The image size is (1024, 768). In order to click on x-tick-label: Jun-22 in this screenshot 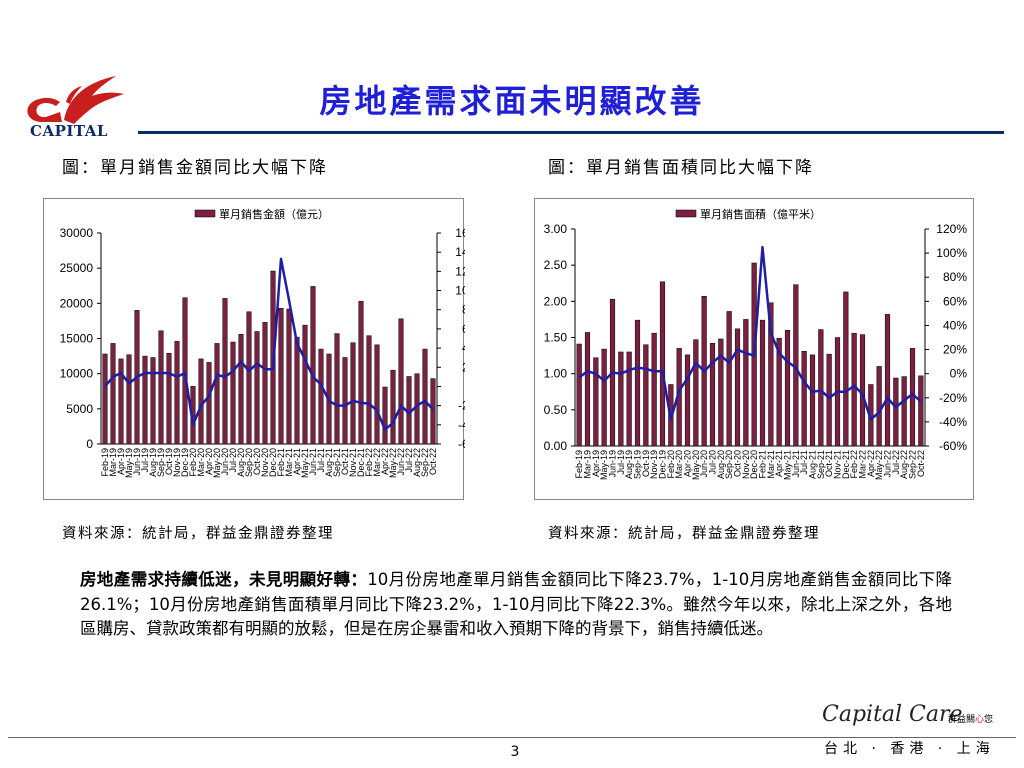, I will do `click(401, 462)`.